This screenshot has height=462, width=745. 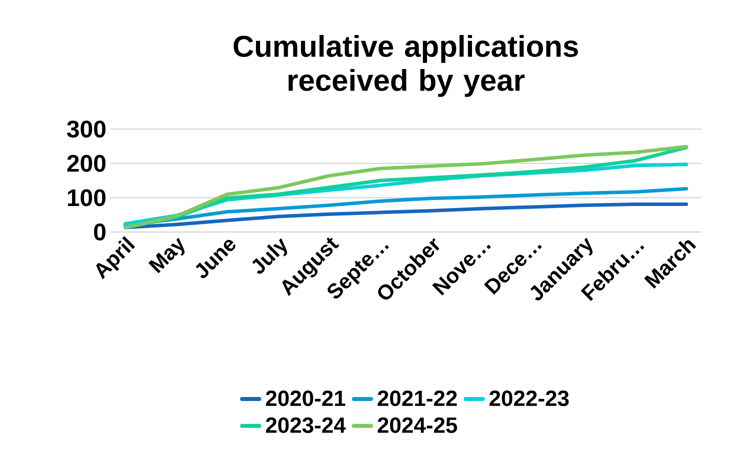 What do you see at coordinates (87, 197) in the screenshot?
I see `y-tick-label: 100` at bounding box center [87, 197].